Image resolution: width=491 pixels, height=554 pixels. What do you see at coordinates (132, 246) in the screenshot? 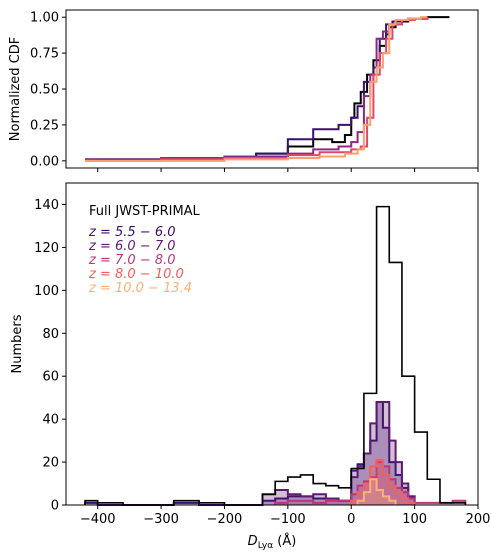
I see `legend-entry: z = 6.0 − 7.0` at bounding box center [132, 246].